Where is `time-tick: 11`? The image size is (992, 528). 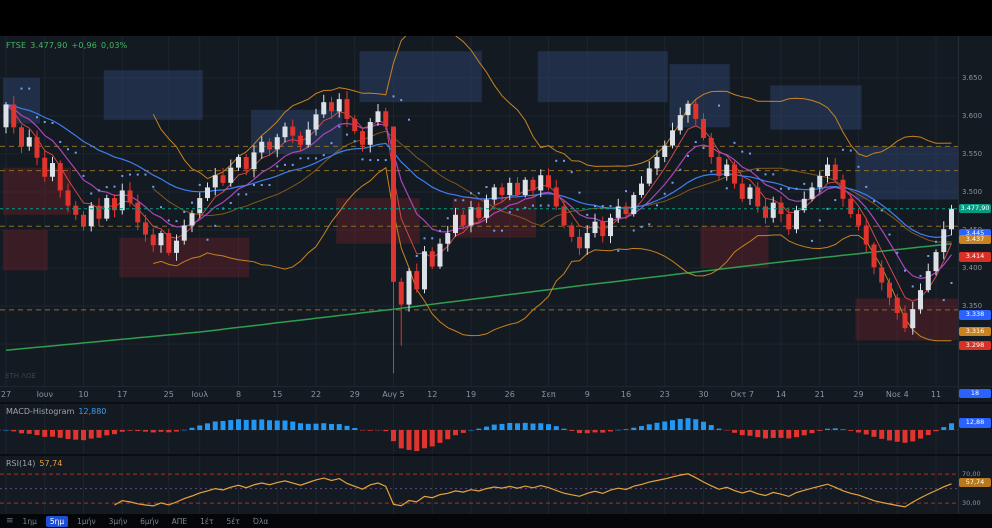 time-tick: 11 is located at coordinates (936, 394).